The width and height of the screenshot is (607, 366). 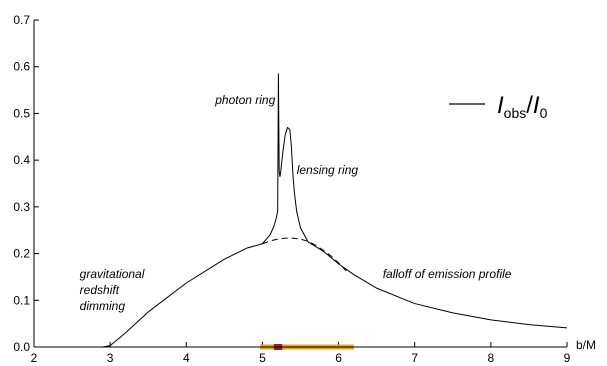 I want to click on x-tick-label: 6, so click(x=338, y=358).